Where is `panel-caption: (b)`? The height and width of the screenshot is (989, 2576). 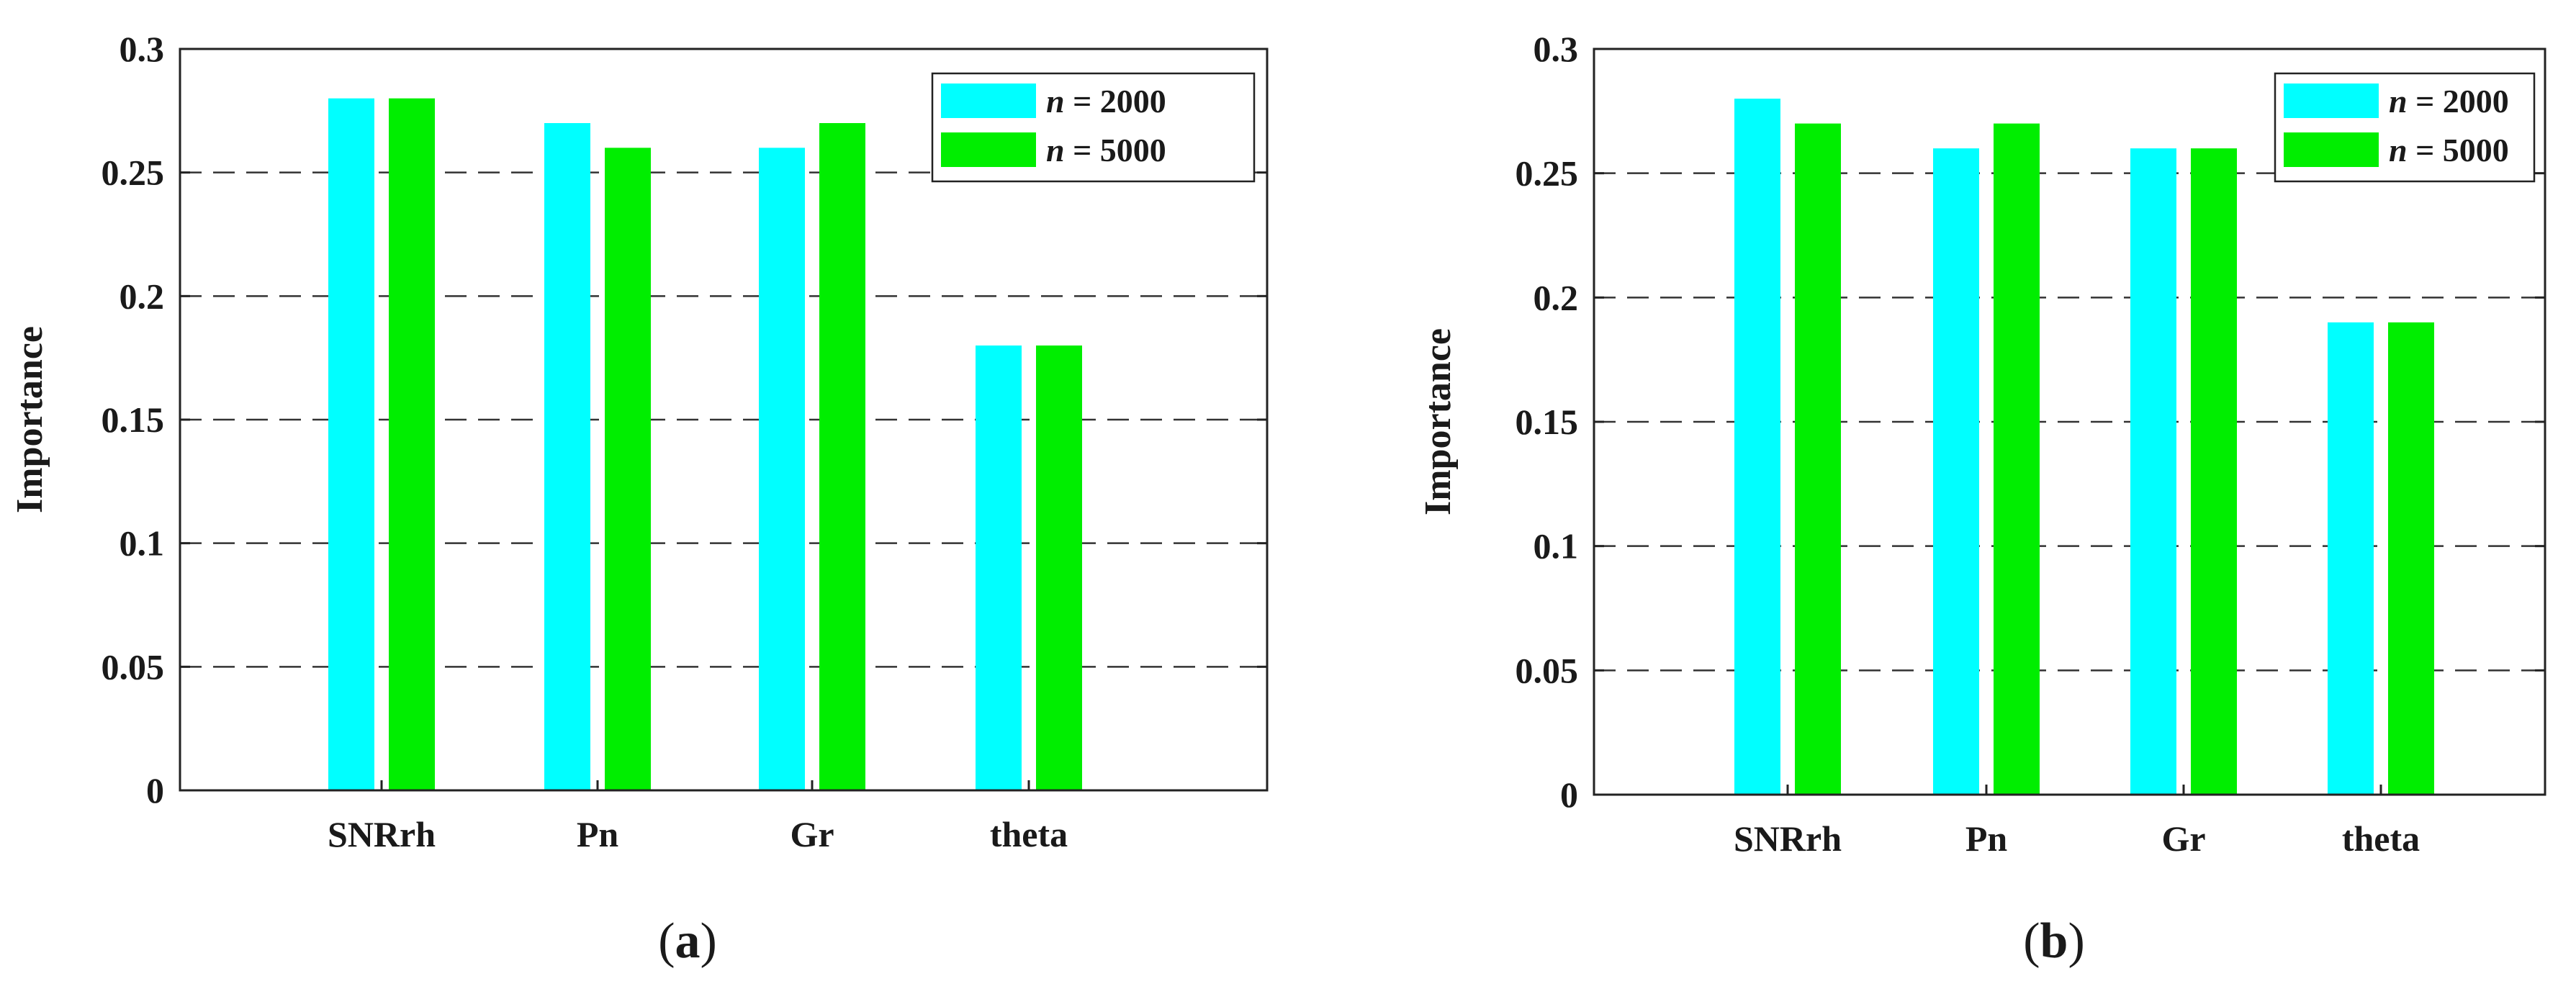 panel-caption: (b) is located at coordinates (2054, 941).